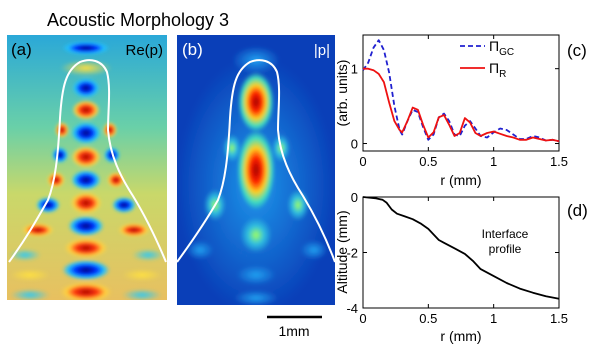  I want to click on panel-label-b: (b), so click(192, 49).